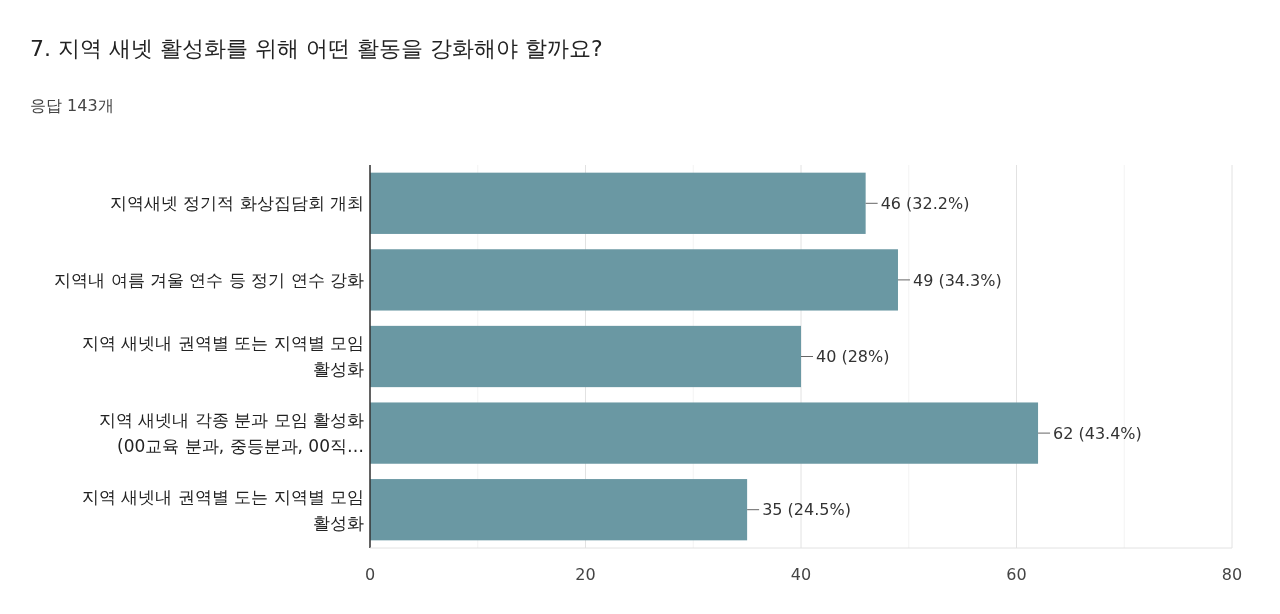  What do you see at coordinates (1232, 574) in the screenshot?
I see `x-tick-label: 80` at bounding box center [1232, 574].